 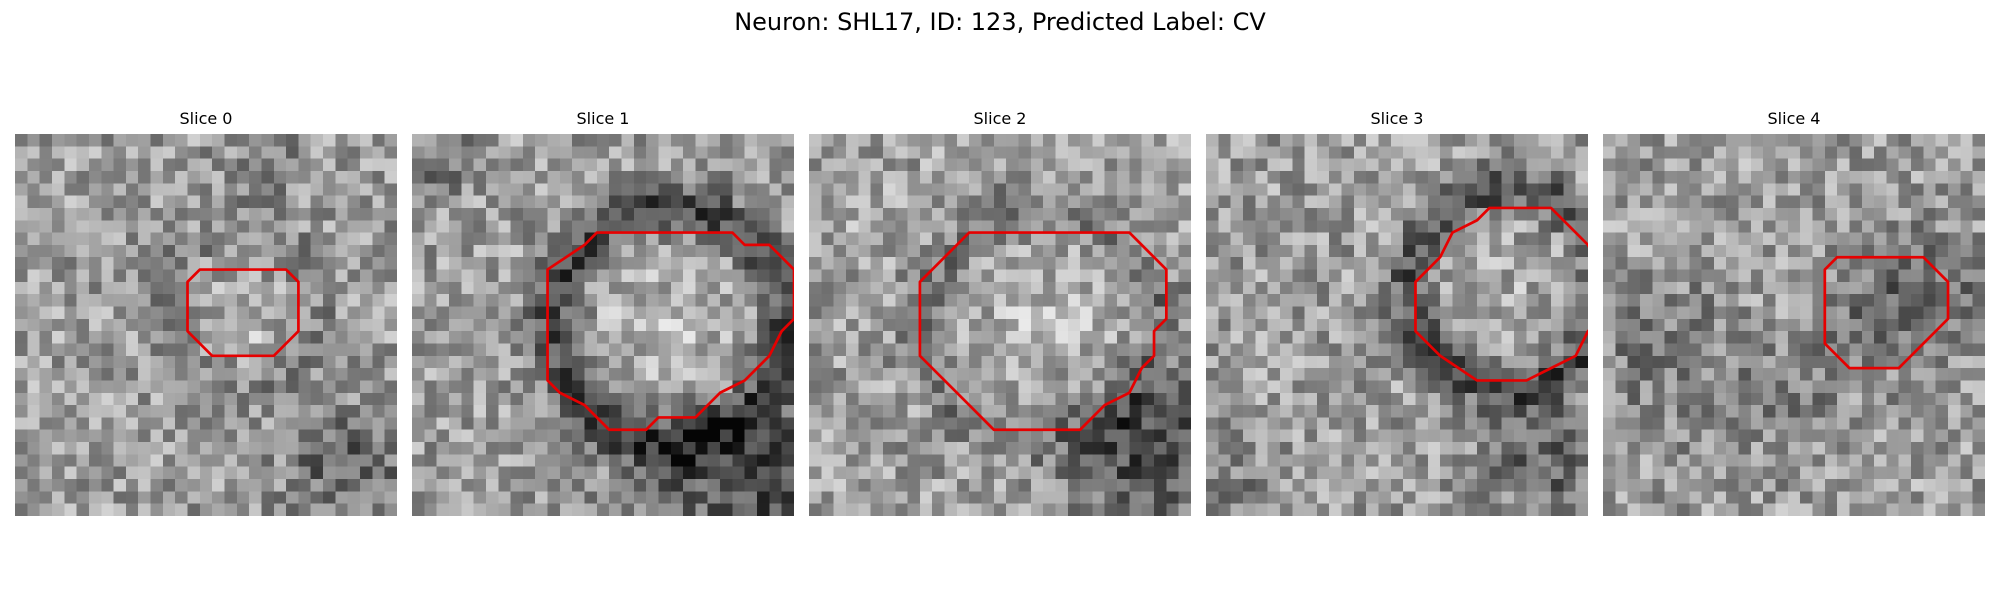 What do you see at coordinates (206, 118) in the screenshot?
I see `slice-title: Slice 0` at bounding box center [206, 118].